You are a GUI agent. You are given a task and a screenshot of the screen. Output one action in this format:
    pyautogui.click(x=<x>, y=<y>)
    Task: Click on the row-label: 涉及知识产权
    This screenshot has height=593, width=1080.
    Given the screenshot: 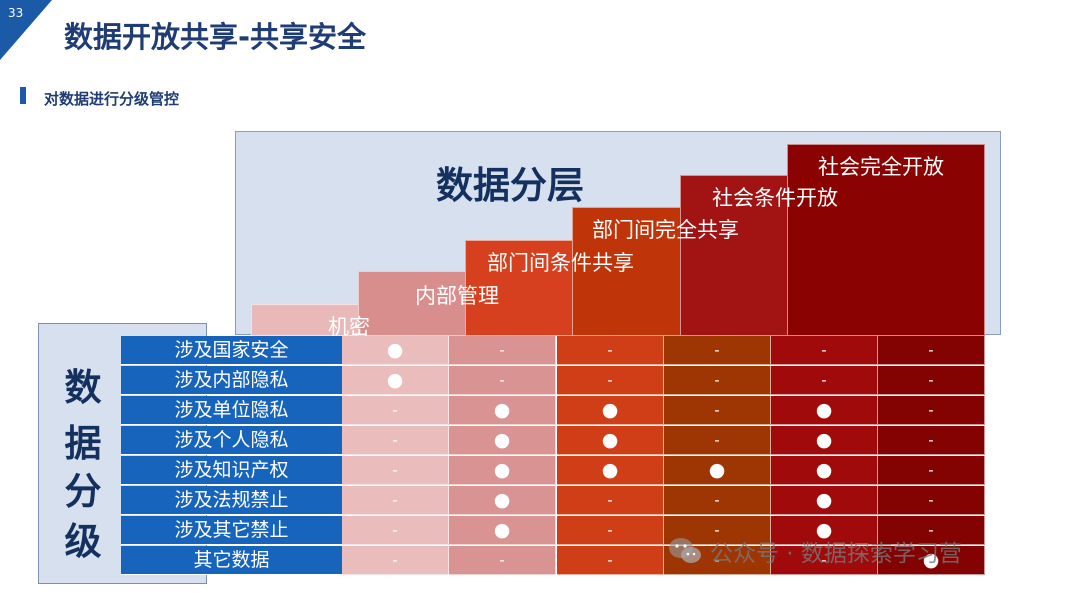 What is the action you would take?
    pyautogui.click(x=231, y=470)
    